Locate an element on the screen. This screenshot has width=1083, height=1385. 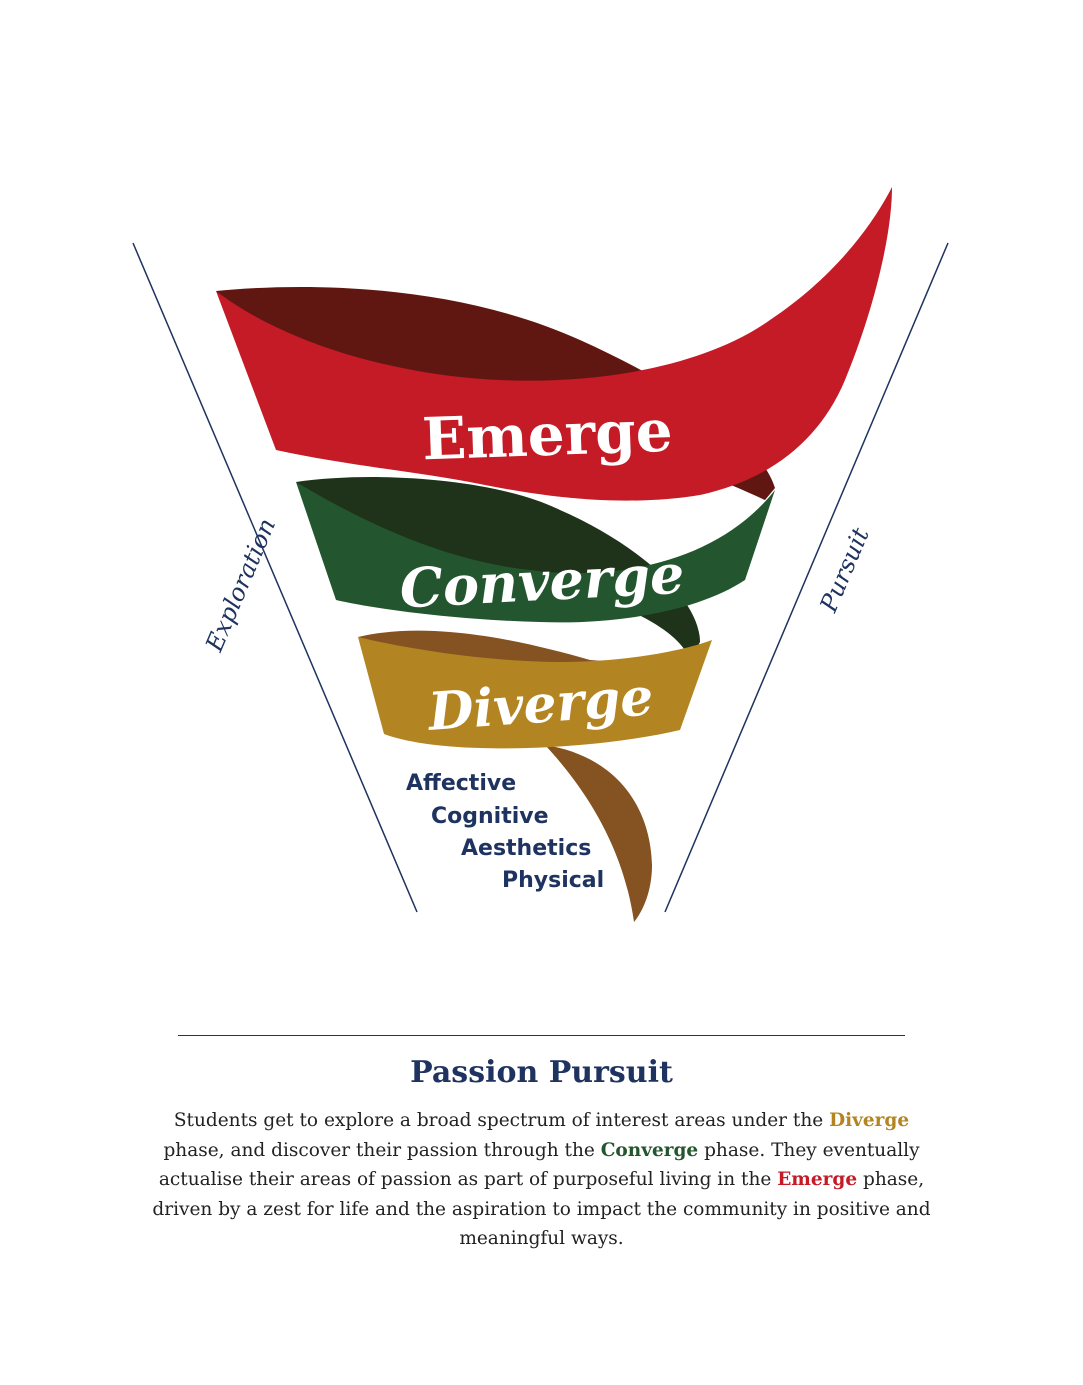
keyword-converge: Converge is located at coordinates (649, 1150).